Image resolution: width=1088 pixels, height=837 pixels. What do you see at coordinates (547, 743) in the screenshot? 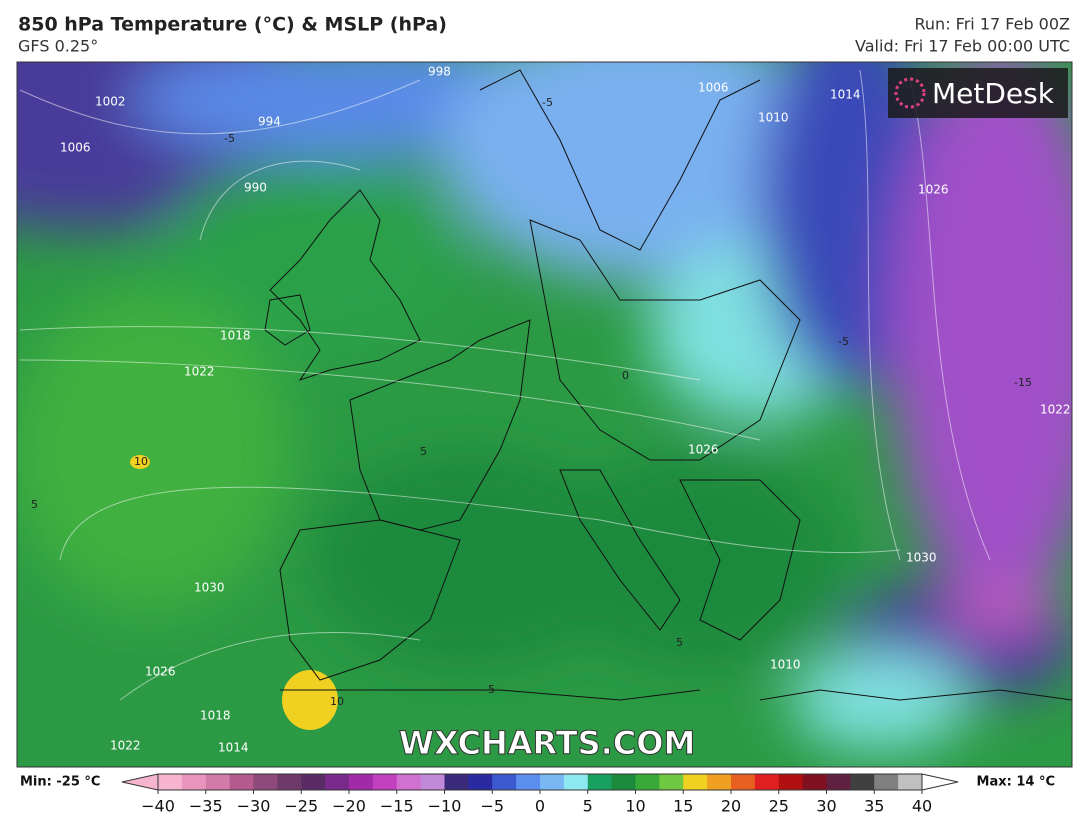
I see `watermark: WXCHARTS.COM` at bounding box center [547, 743].